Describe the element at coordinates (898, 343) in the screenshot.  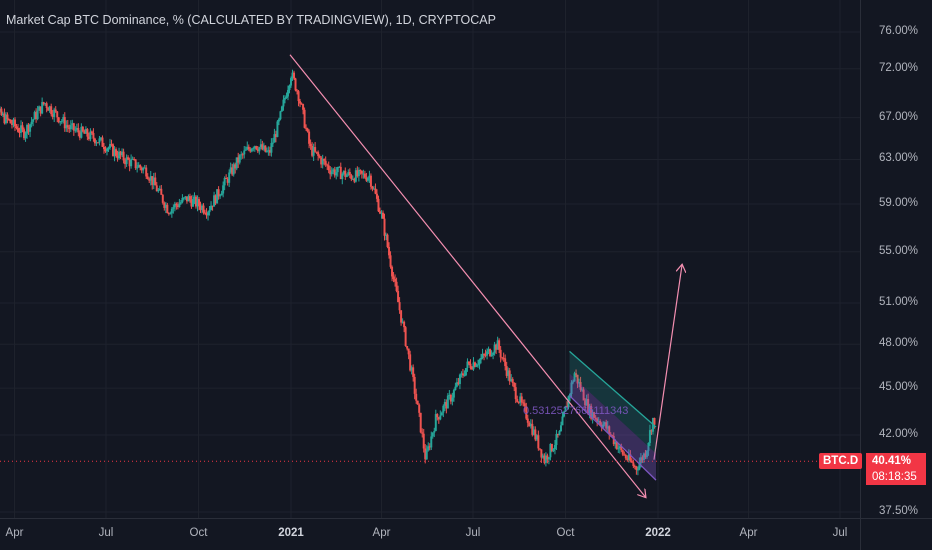
I see `y-tick-label: 48.00%` at that location.